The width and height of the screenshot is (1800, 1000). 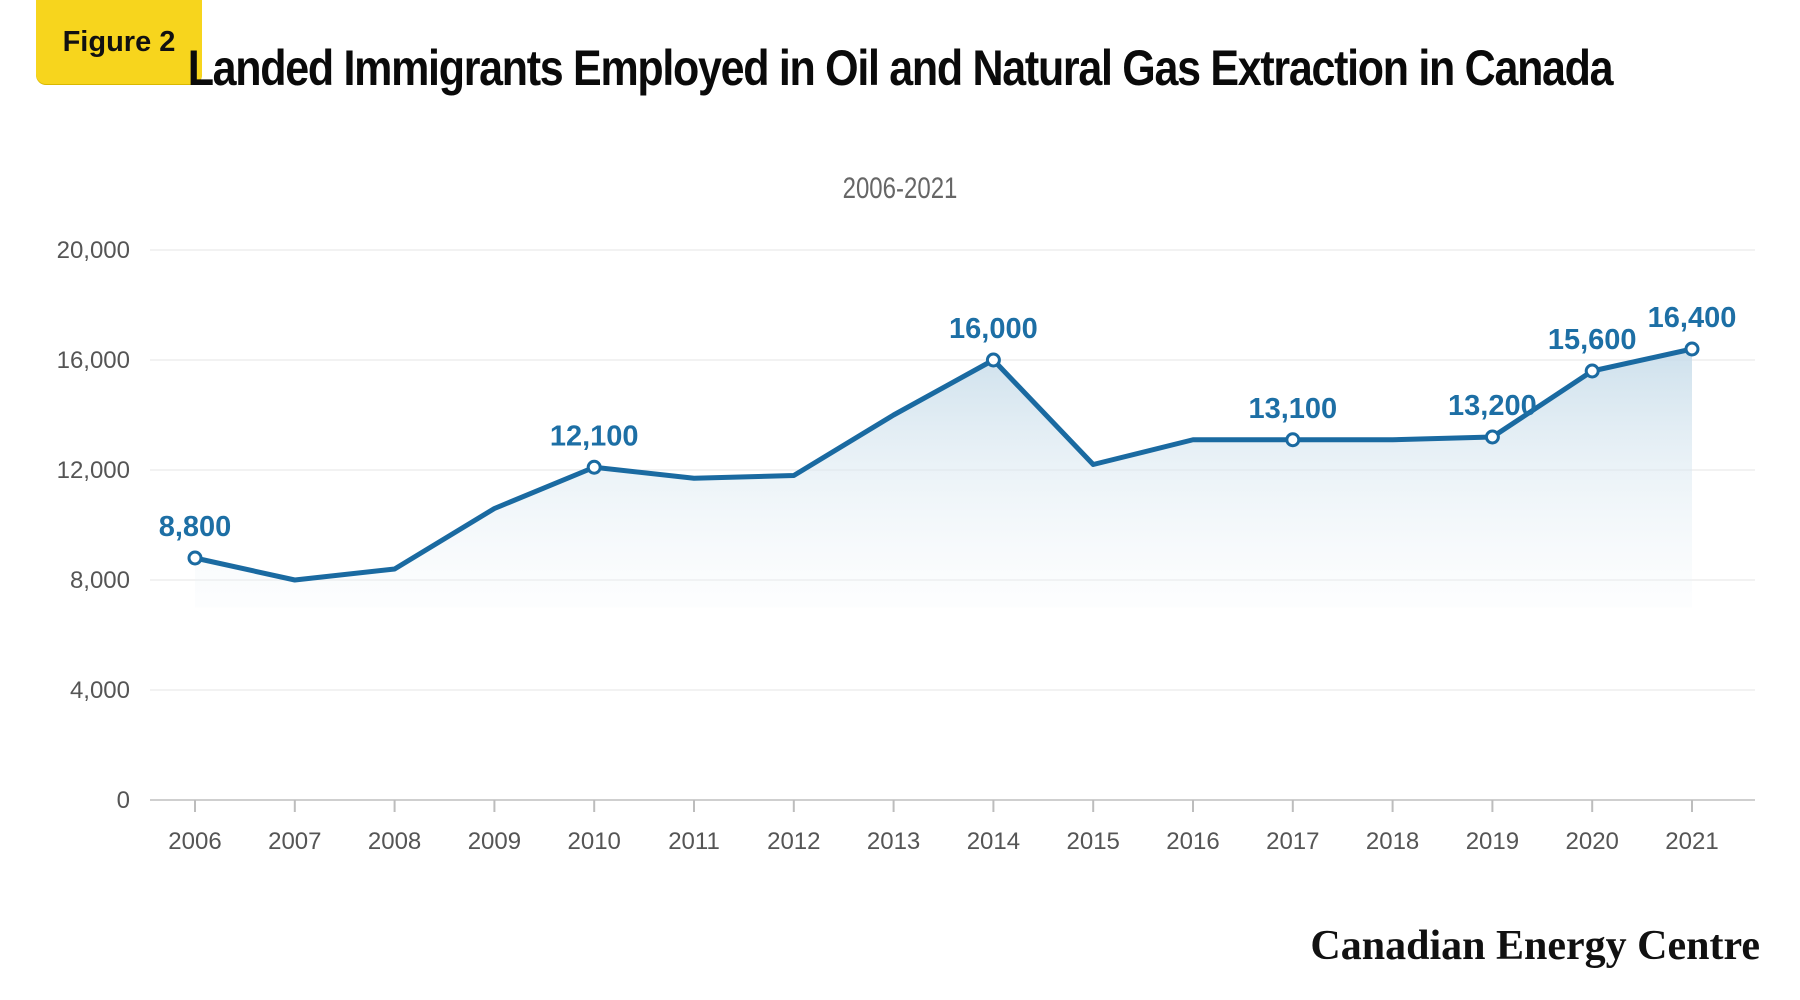 What do you see at coordinates (1492, 841) in the screenshot?
I see `x-tick-label: 2019` at bounding box center [1492, 841].